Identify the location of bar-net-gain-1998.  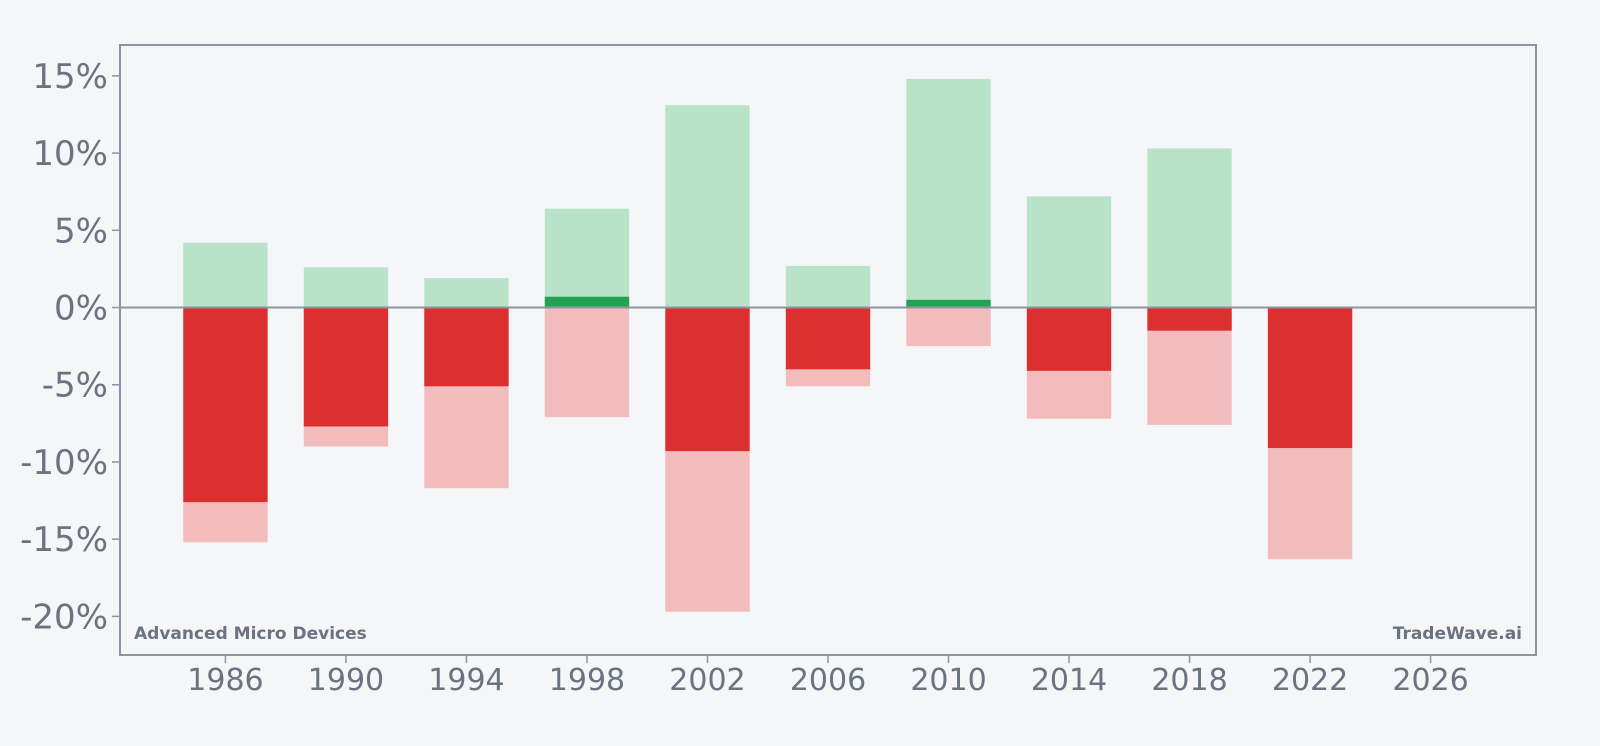
(587, 302).